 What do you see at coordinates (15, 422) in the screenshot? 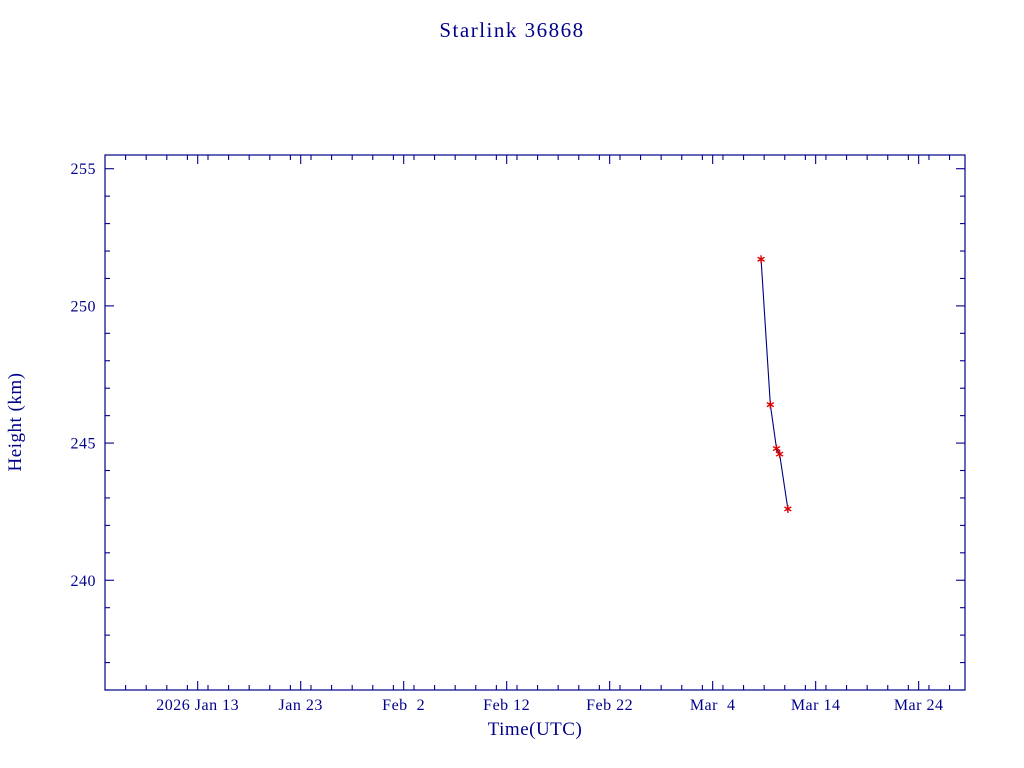
I see `y-axis-label: Height (km)` at bounding box center [15, 422].